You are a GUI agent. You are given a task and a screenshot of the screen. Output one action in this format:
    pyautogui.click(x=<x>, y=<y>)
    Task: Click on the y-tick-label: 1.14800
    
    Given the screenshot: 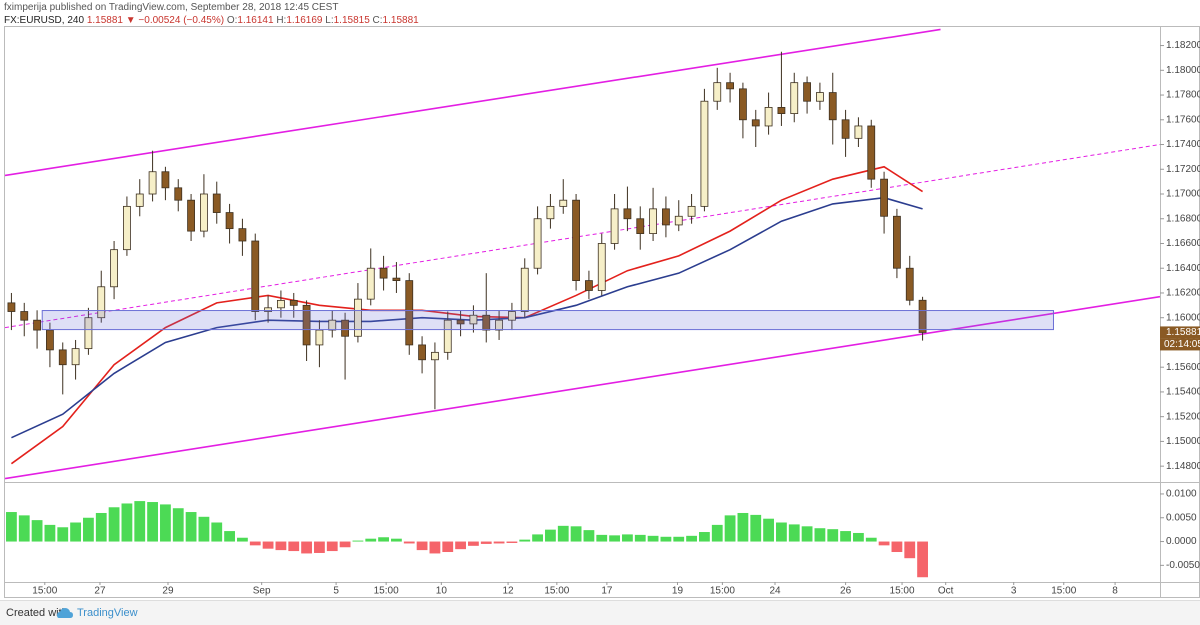 What is the action you would take?
    pyautogui.click(x=1183, y=466)
    